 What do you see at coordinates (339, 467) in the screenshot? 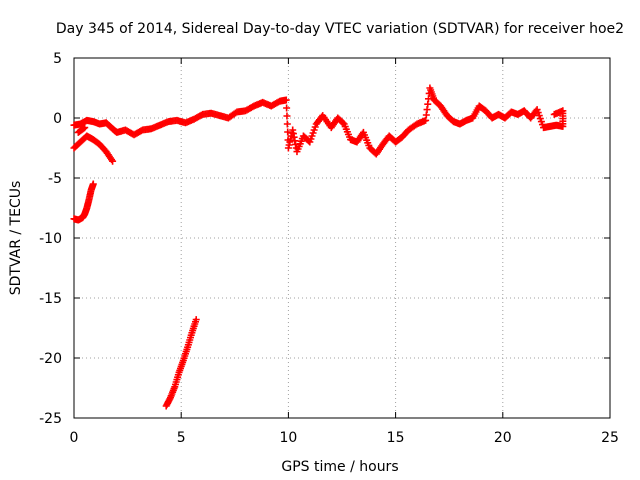
I see `x-axis-label: GPS time / hours` at bounding box center [339, 467].